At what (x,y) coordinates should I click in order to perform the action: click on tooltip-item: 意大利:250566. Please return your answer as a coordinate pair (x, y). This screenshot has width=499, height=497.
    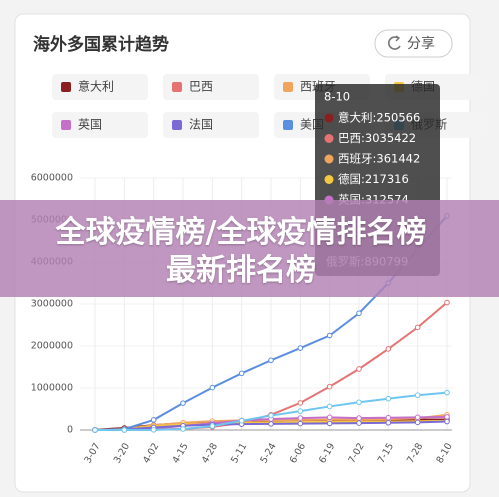
    Looking at the image, I should click on (379, 118).